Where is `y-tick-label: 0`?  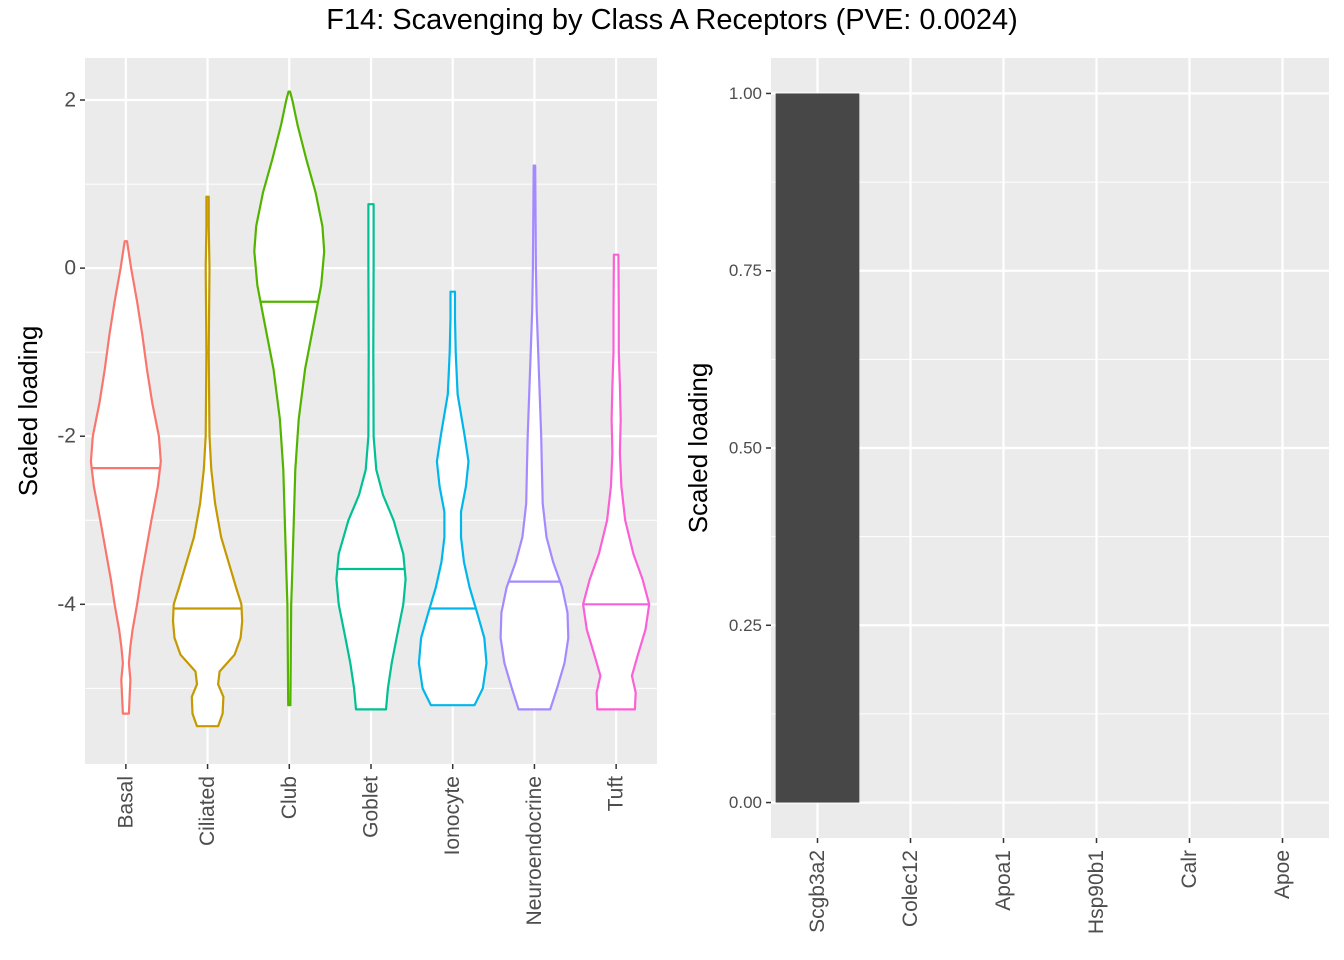 y-tick-label: 0 is located at coordinates (70, 268).